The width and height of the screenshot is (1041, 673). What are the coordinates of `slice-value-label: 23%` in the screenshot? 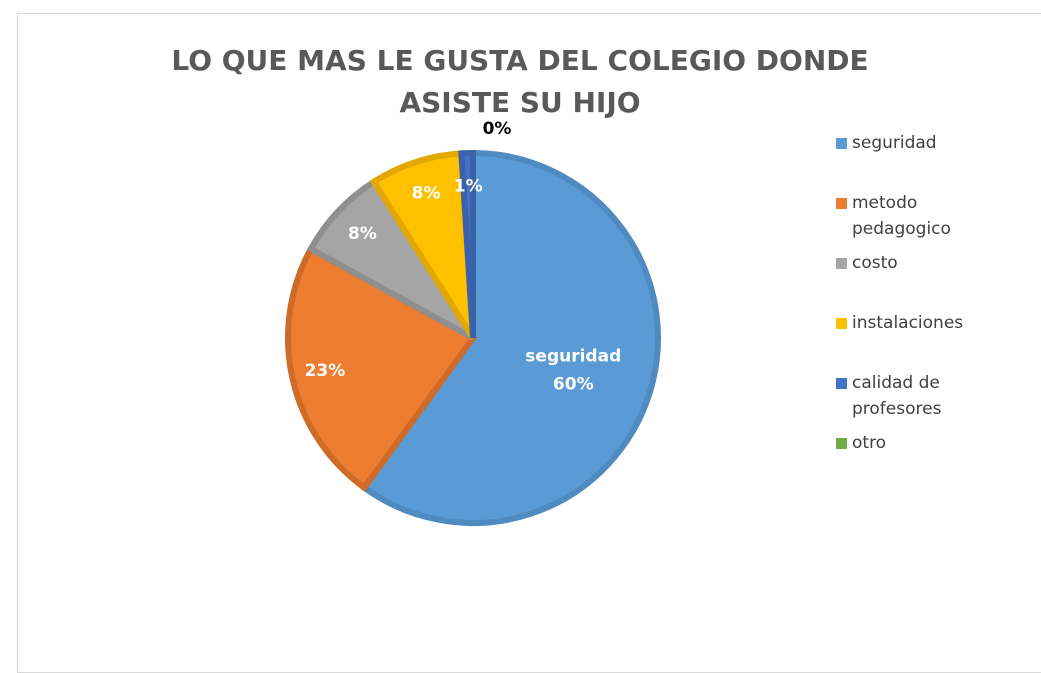 It's located at (325, 371).